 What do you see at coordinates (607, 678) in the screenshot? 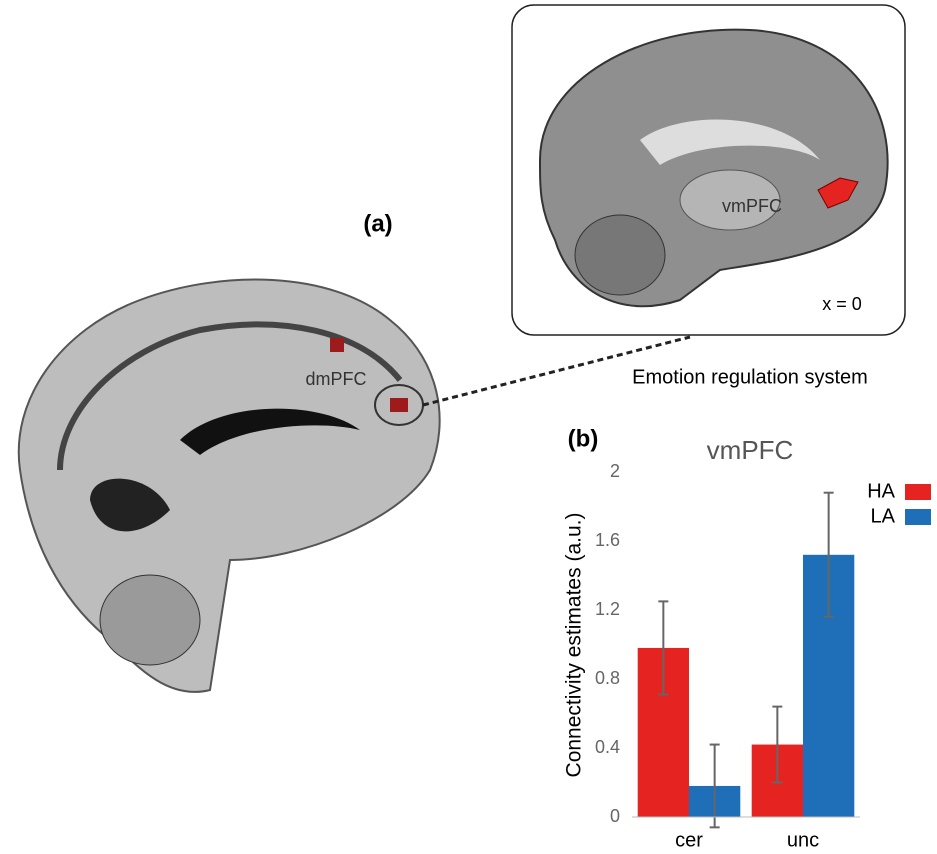
I see `y-tick-label: 0.8` at bounding box center [607, 678].